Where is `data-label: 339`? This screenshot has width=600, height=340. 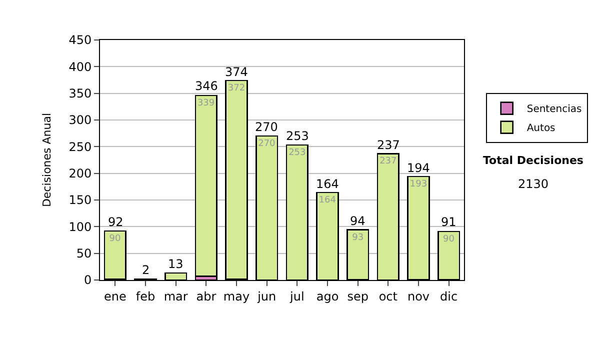 data-label: 339 is located at coordinates (206, 103).